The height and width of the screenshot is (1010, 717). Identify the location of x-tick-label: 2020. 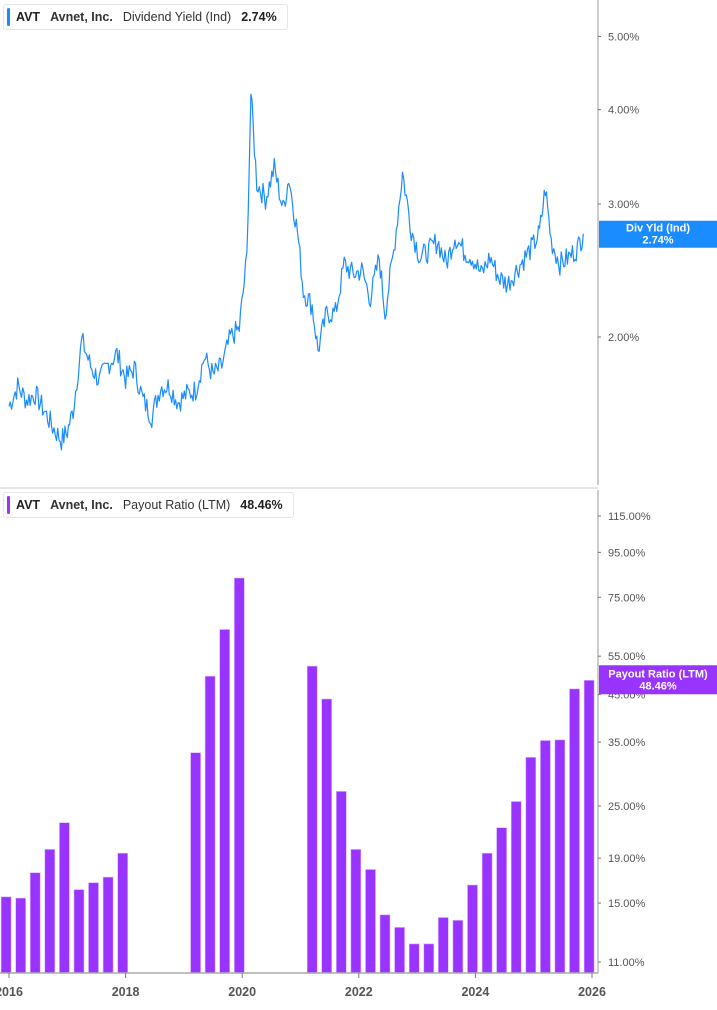
(242, 992).